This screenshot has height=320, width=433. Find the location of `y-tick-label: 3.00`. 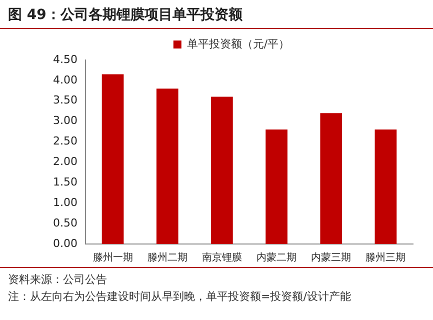

y-tick-label: 3.00 is located at coordinates (65, 121).